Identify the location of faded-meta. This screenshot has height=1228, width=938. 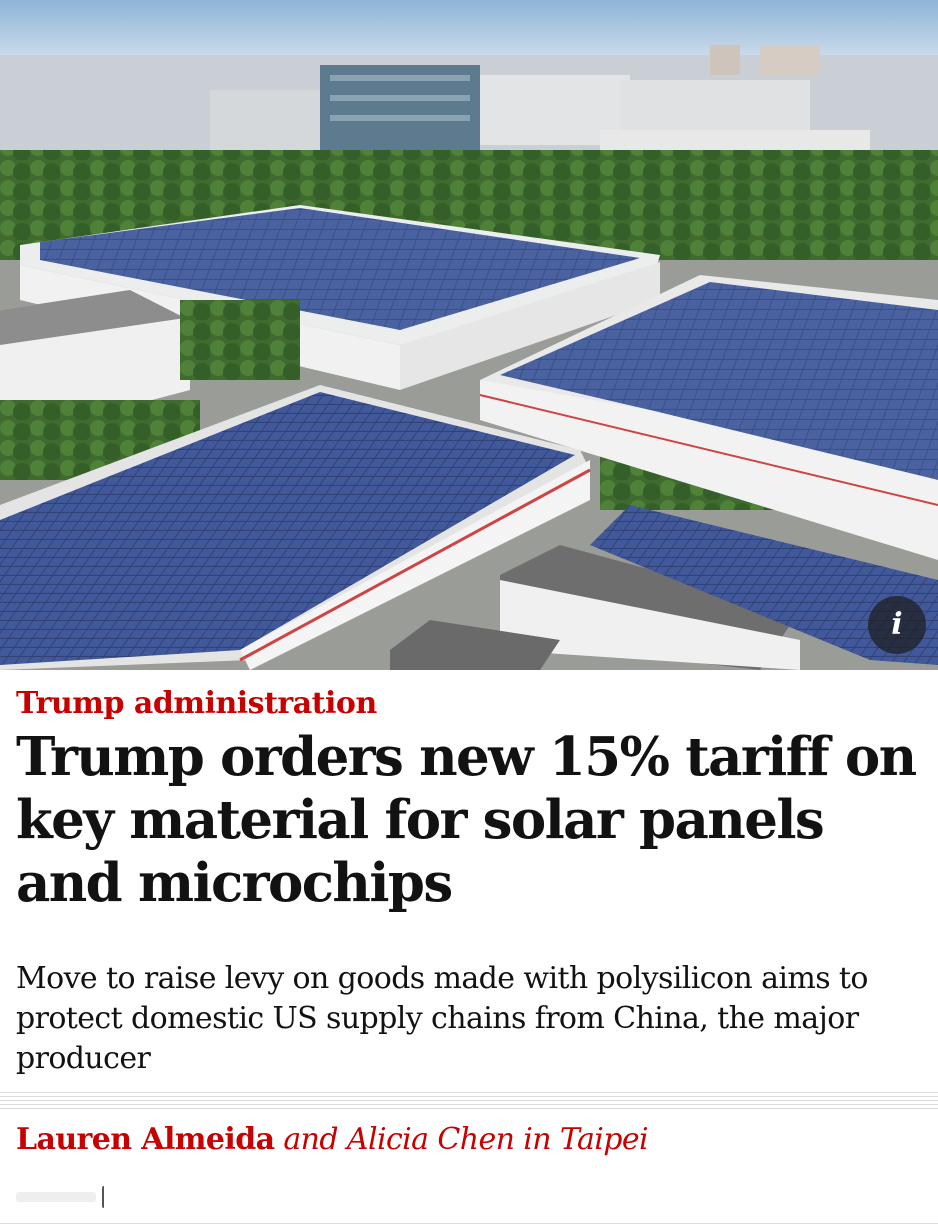
(56, 1197).